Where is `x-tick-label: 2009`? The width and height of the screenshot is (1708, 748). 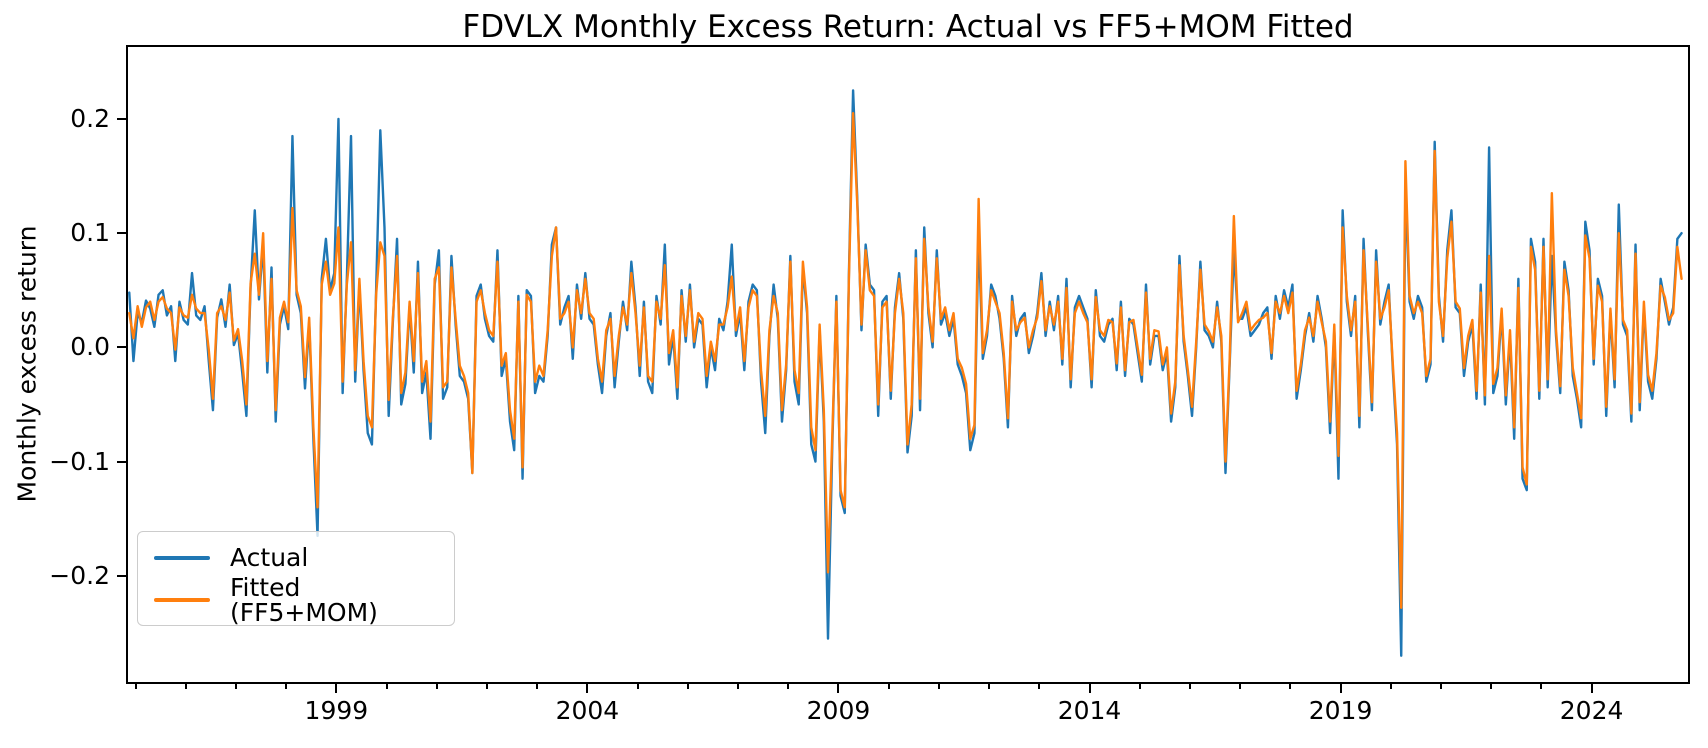
x-tick-label: 2009 is located at coordinates (838, 710).